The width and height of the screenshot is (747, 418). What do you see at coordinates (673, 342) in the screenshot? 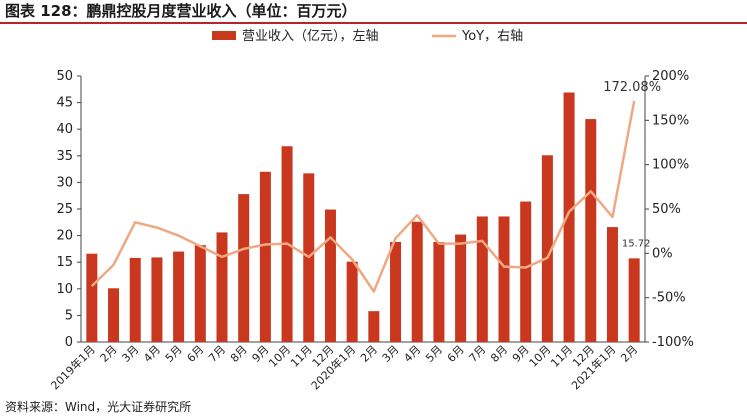
I see `right-tick-label: -100%` at bounding box center [673, 342].